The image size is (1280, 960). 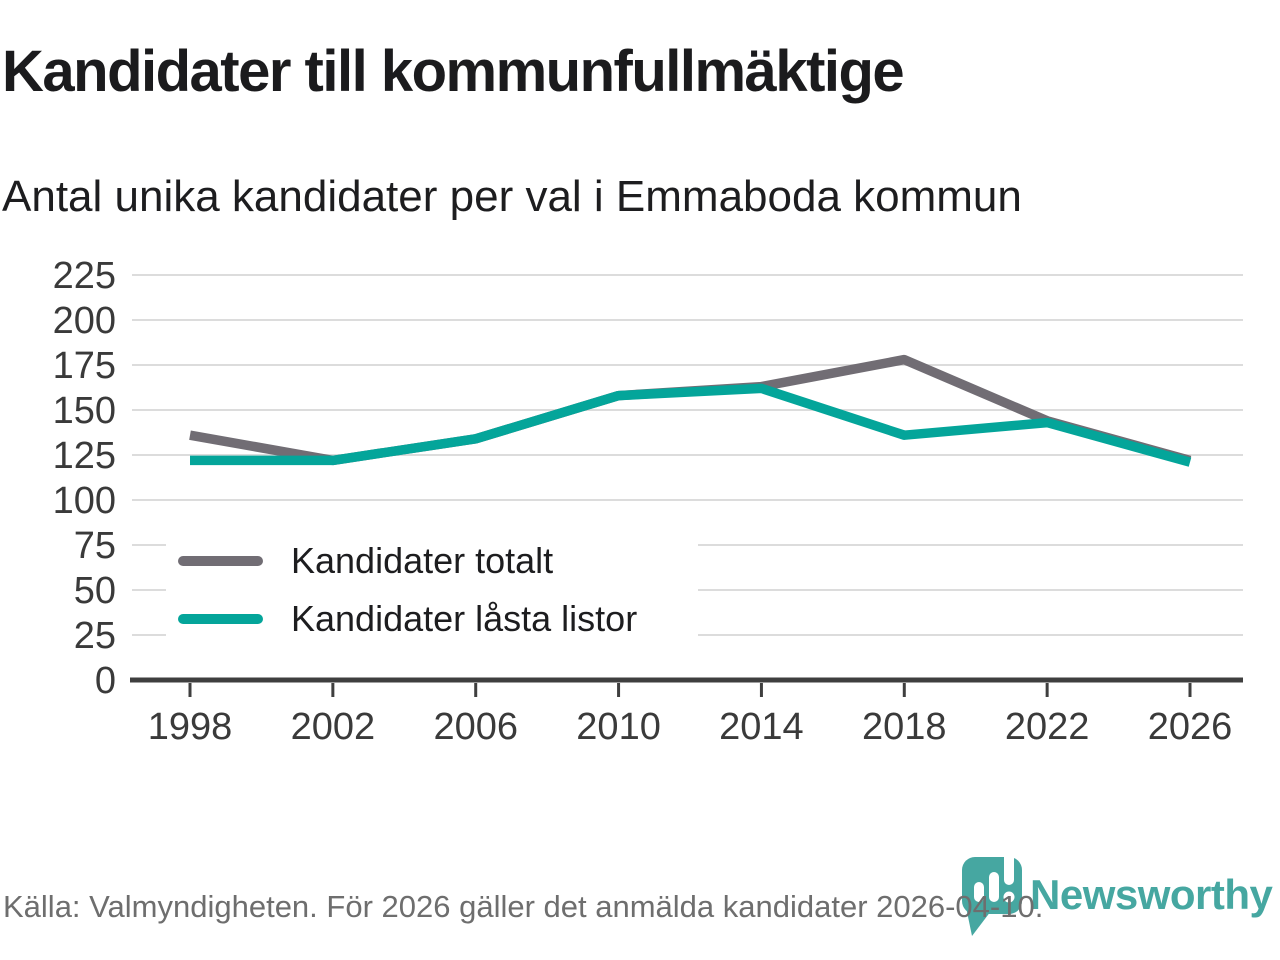 I want to click on svg-text: 2006, so click(x=475, y=727).